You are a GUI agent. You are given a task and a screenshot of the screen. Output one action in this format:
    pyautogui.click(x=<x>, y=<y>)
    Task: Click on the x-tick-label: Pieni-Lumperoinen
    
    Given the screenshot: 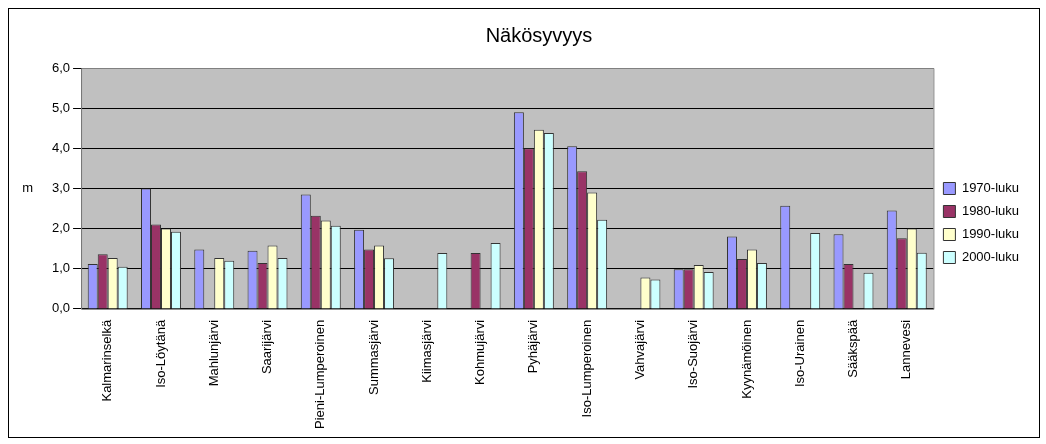 What is the action you would take?
    pyautogui.click(x=320, y=374)
    